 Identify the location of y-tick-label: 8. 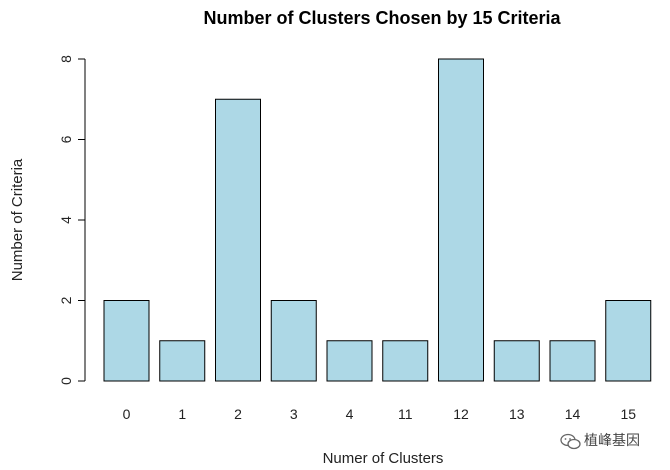
(66, 59).